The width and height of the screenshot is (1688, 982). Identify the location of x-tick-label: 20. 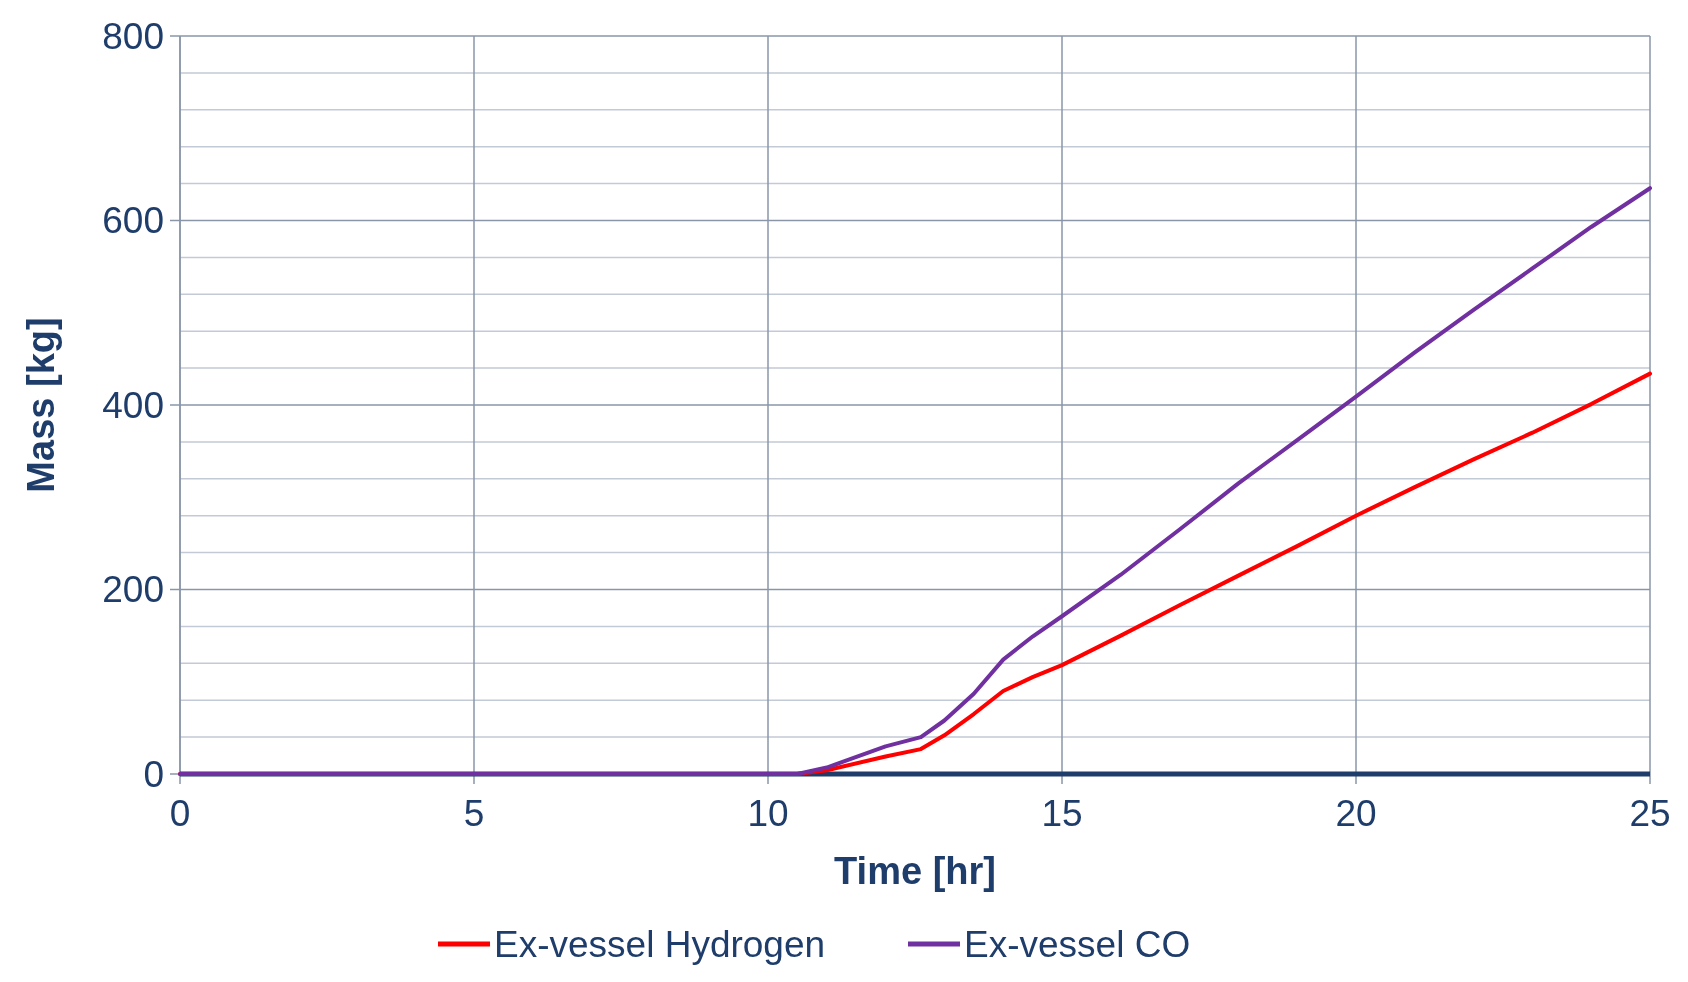
(1356, 813).